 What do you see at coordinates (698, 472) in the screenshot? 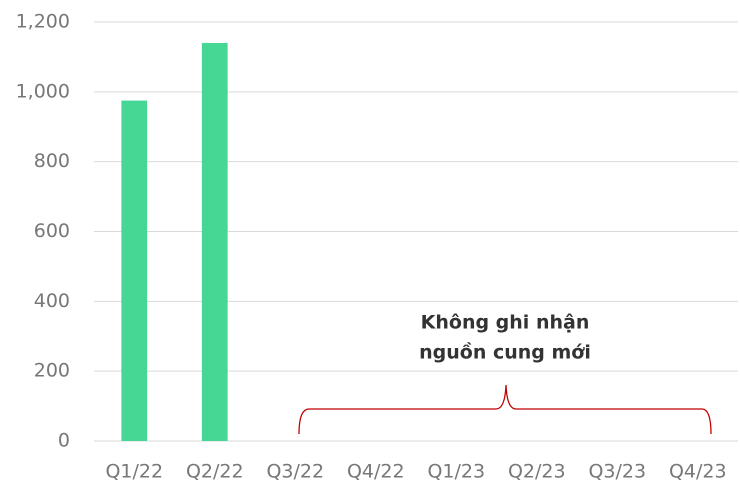
I see `x-tick-label: Q4/23` at bounding box center [698, 472].